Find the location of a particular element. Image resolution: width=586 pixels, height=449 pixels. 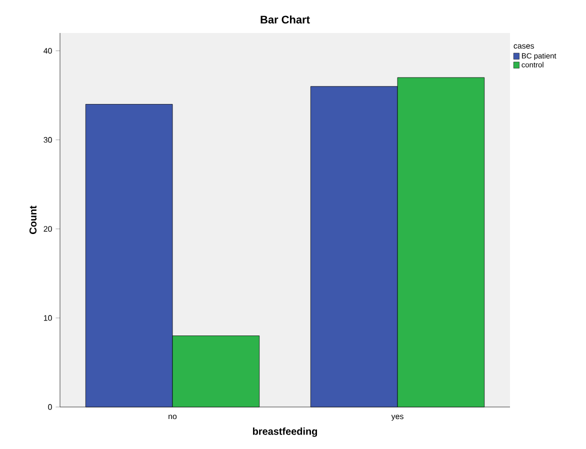

y-axis-title: Count is located at coordinates (33, 220).